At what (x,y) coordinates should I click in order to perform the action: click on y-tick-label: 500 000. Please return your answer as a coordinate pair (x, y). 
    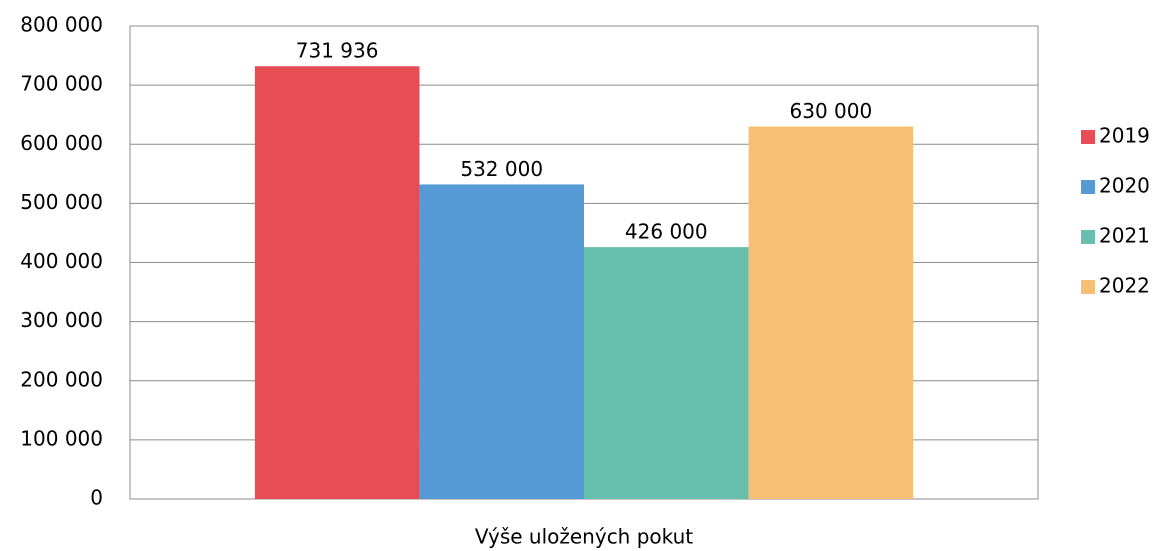
    Looking at the image, I should click on (61, 202).